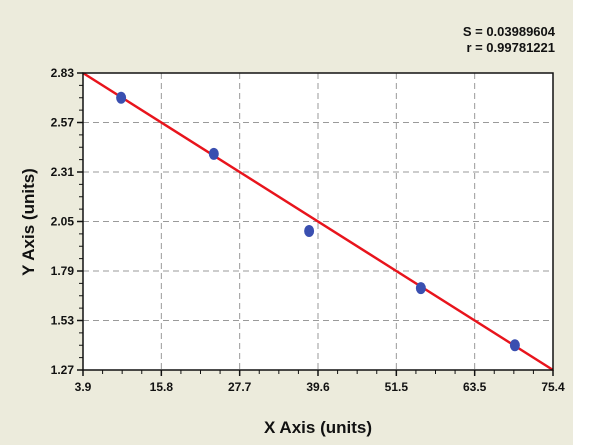  I want to click on y-tick-label: 2.31, so click(63, 172).